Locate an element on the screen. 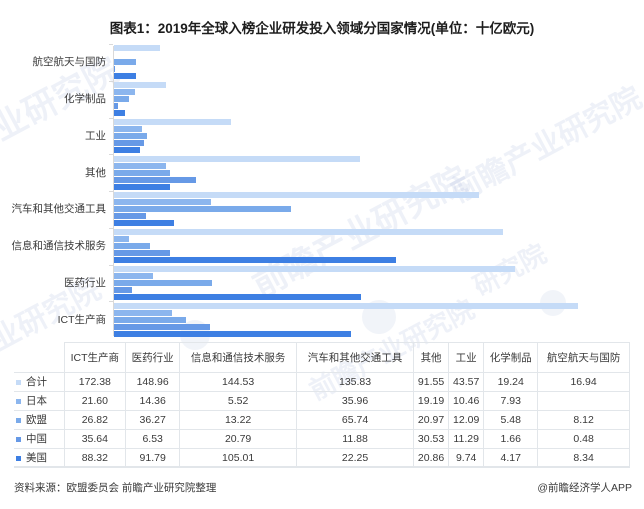  table-cell: 19.24 is located at coordinates (511, 382).